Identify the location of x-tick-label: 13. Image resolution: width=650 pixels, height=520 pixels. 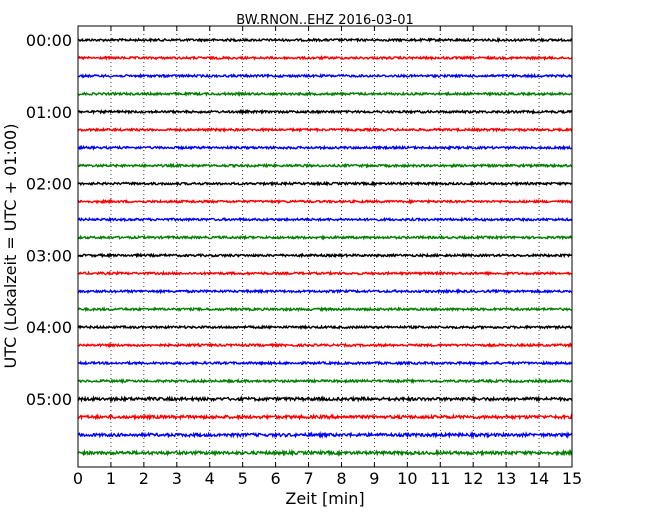
(506, 478).